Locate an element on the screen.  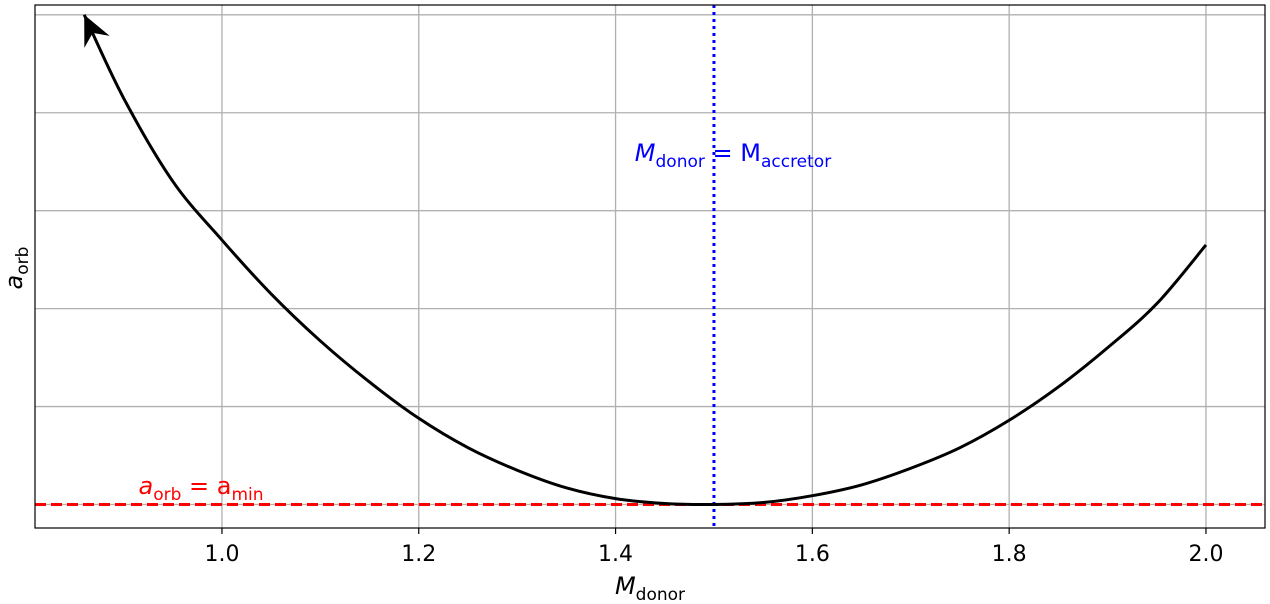
x-tick-label: 1.8 is located at coordinates (1009, 554).